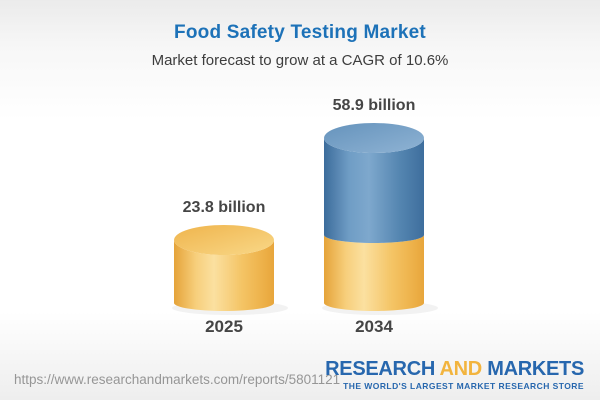 Image resolution: width=600 pixels, height=400 pixels. I want to click on logo-wordmark: RESEARCH AND MARKETS, so click(454, 369).